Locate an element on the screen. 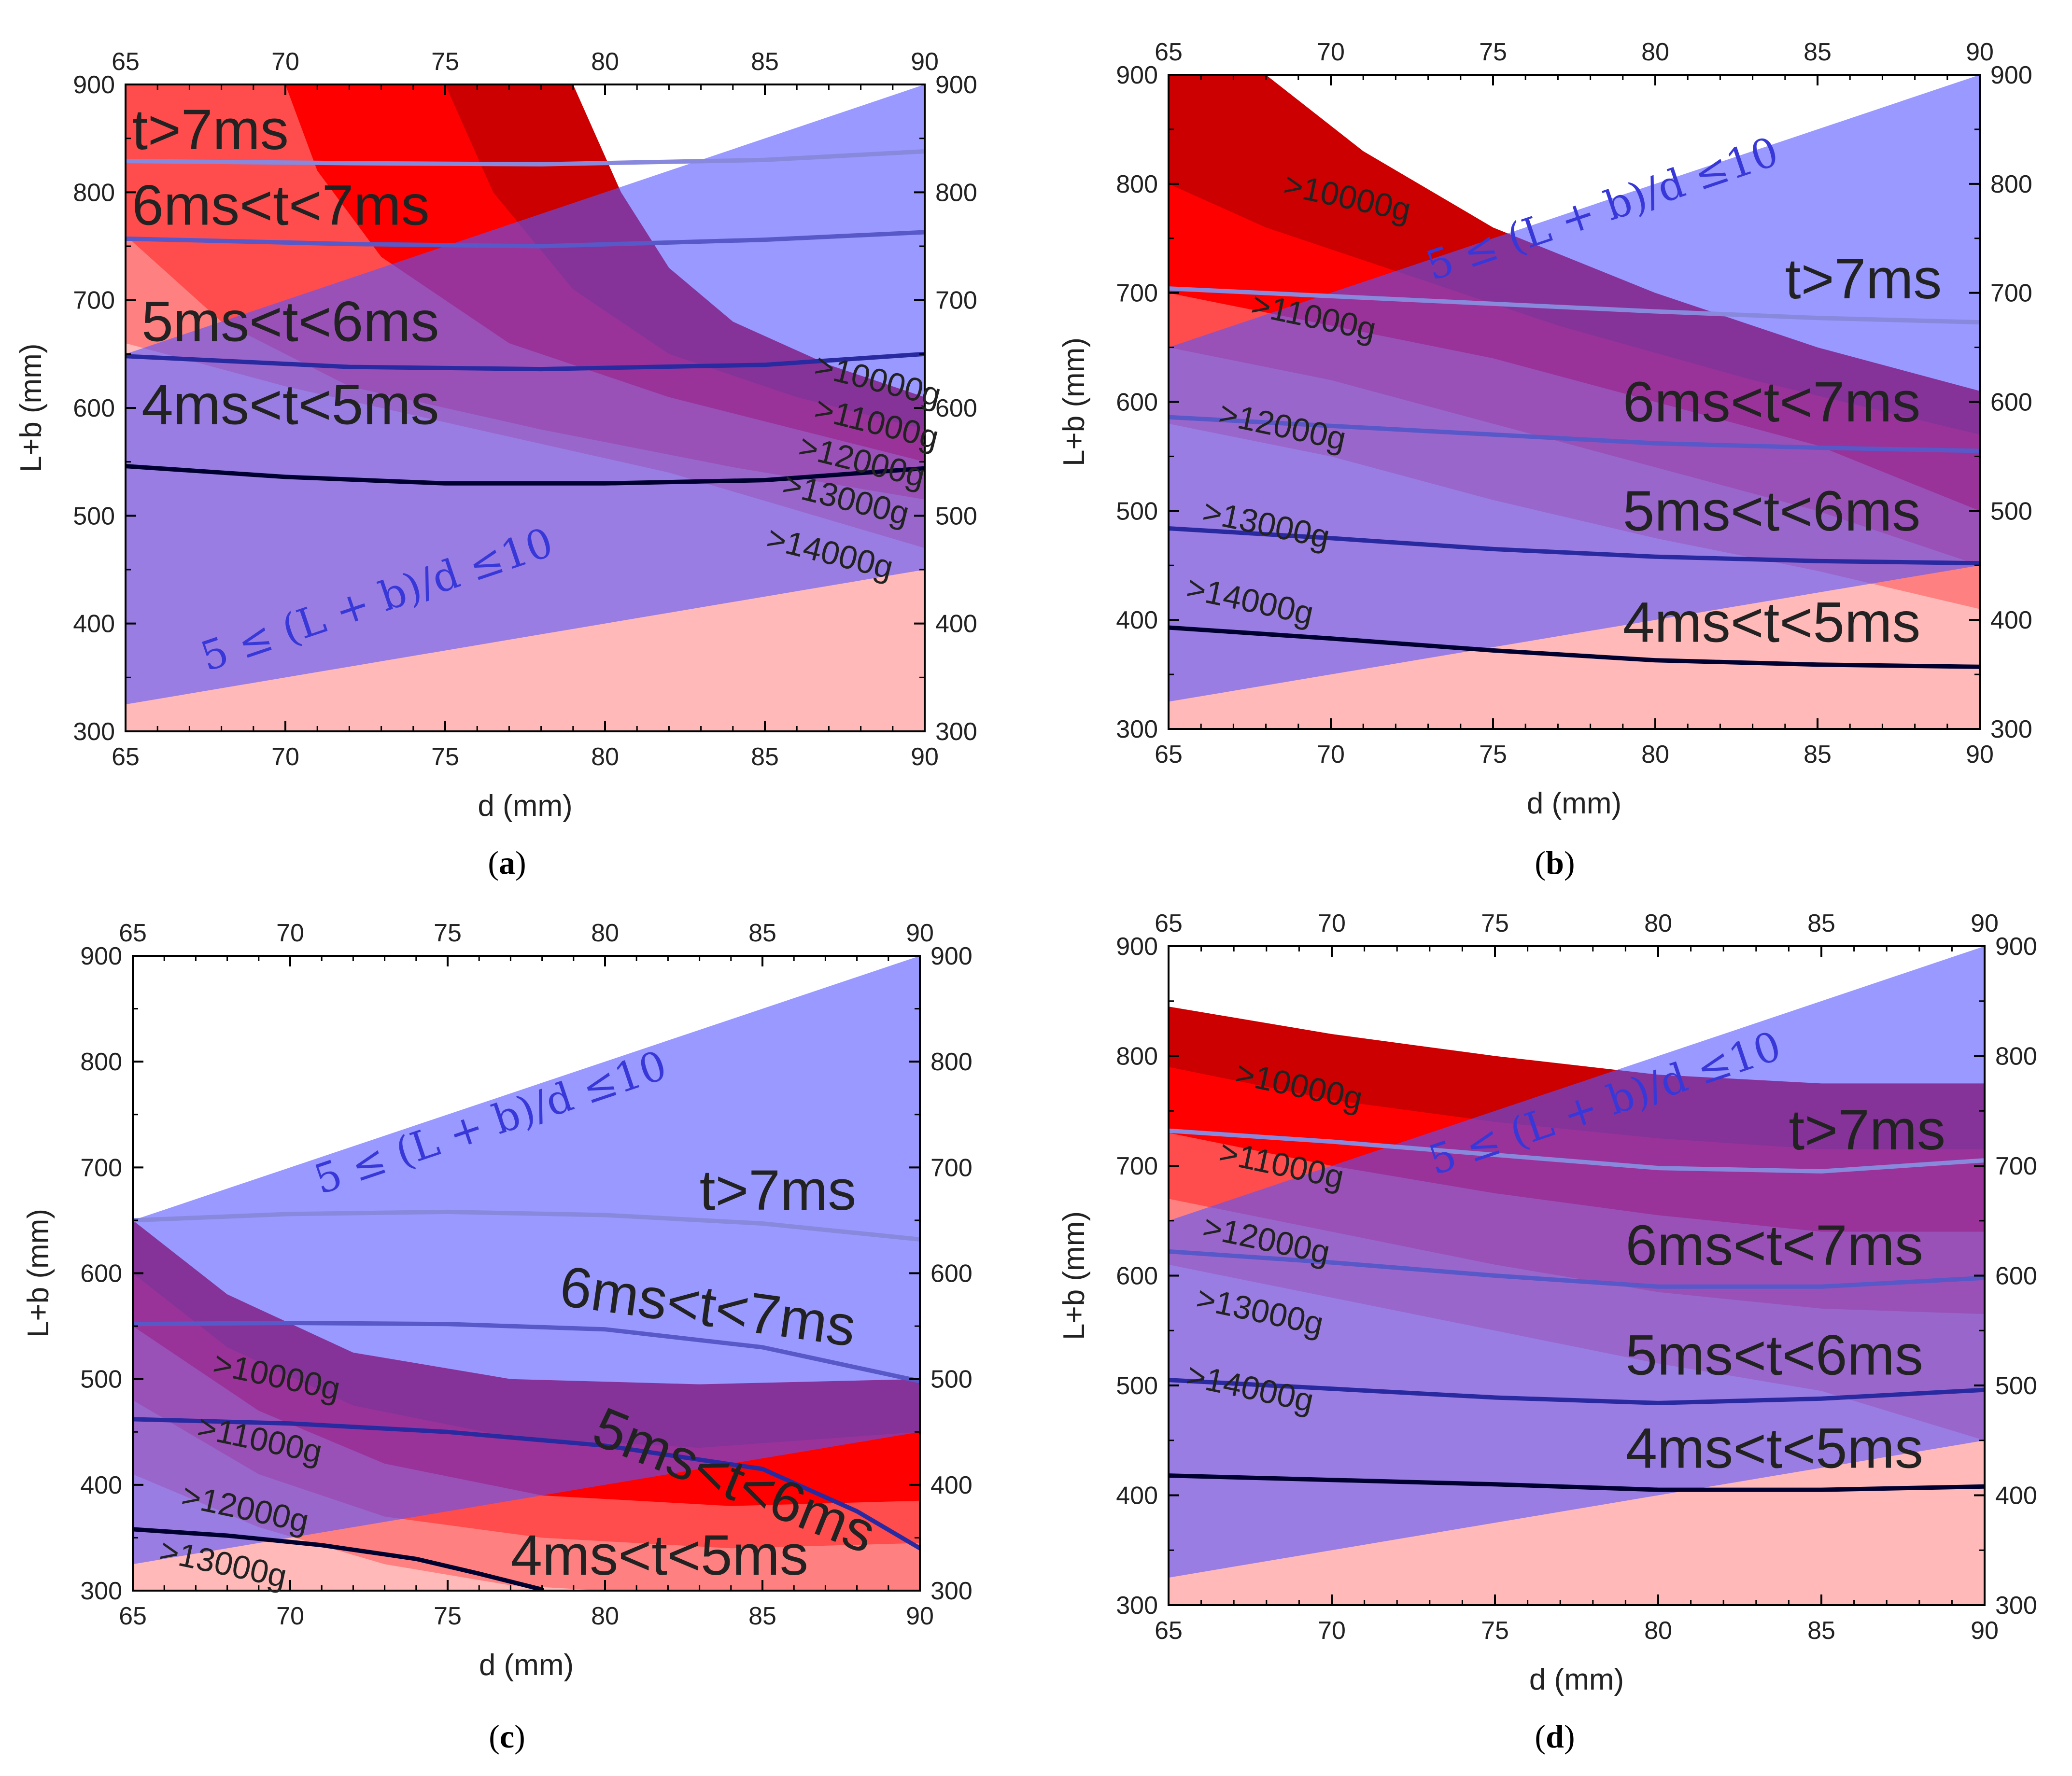 The height and width of the screenshot is (1776, 2072). panel-caption: (d) is located at coordinates (1555, 1736).